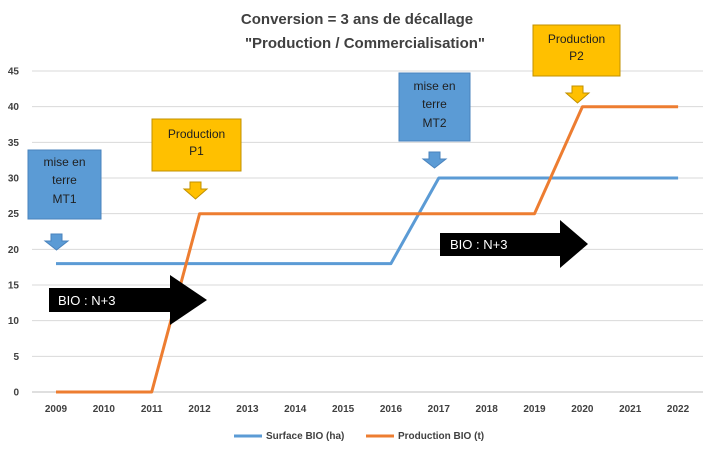 This screenshot has height=453, width=718. What do you see at coordinates (56, 409) in the screenshot?
I see `x-tick-label: 2009` at bounding box center [56, 409].